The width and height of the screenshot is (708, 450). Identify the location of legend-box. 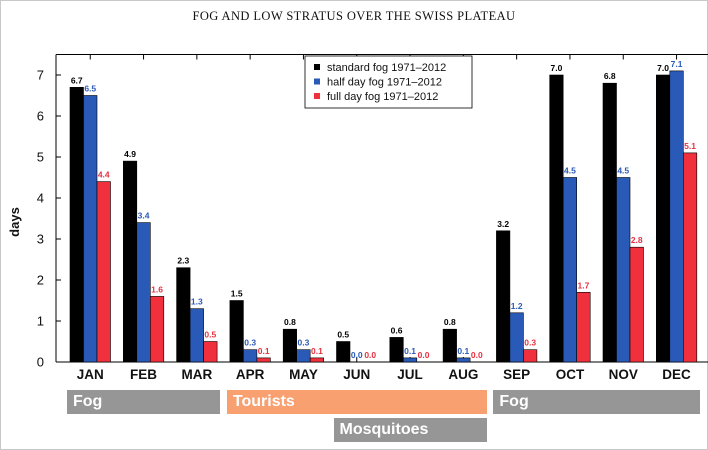
(388, 82).